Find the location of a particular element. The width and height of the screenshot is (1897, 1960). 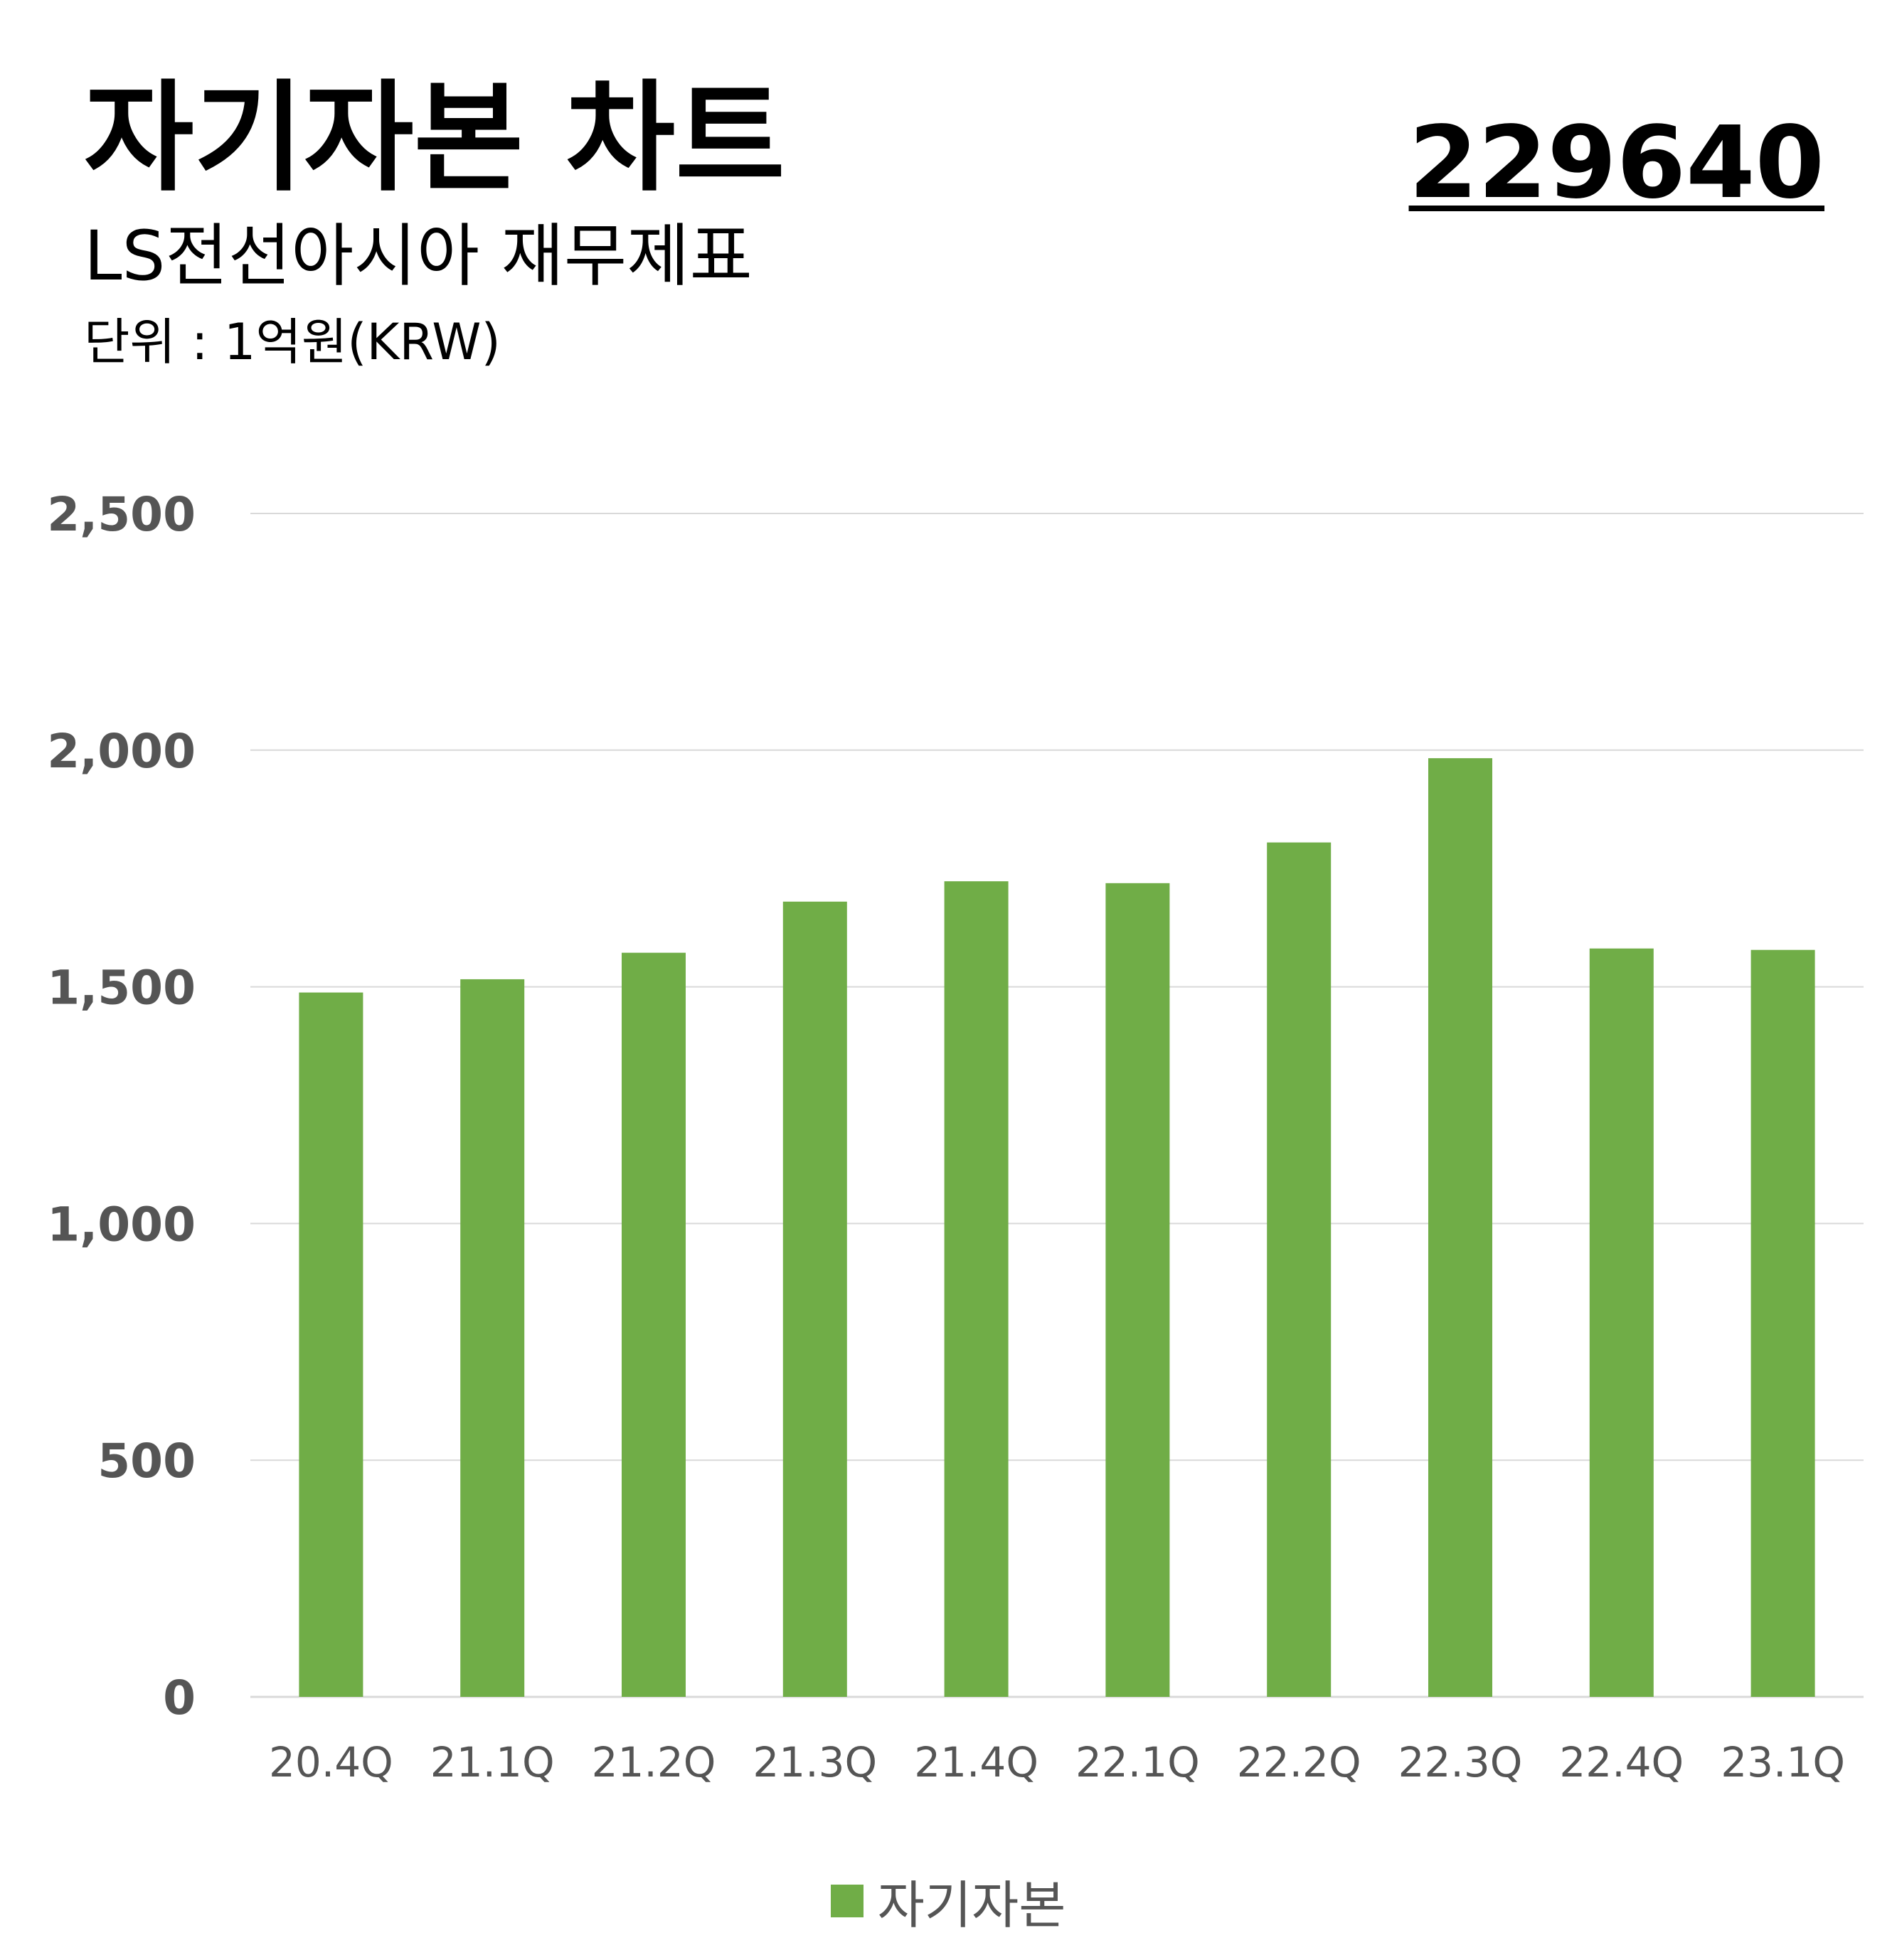

y-tick-label: 1,000 is located at coordinates (122, 1224).